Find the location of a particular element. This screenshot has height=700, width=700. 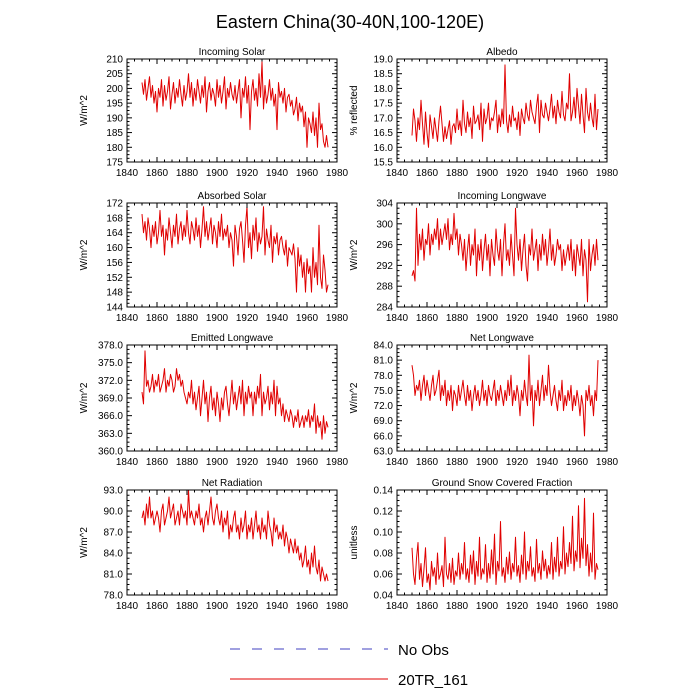

legend-label-no-obs: No Obs is located at coordinates (423, 650).